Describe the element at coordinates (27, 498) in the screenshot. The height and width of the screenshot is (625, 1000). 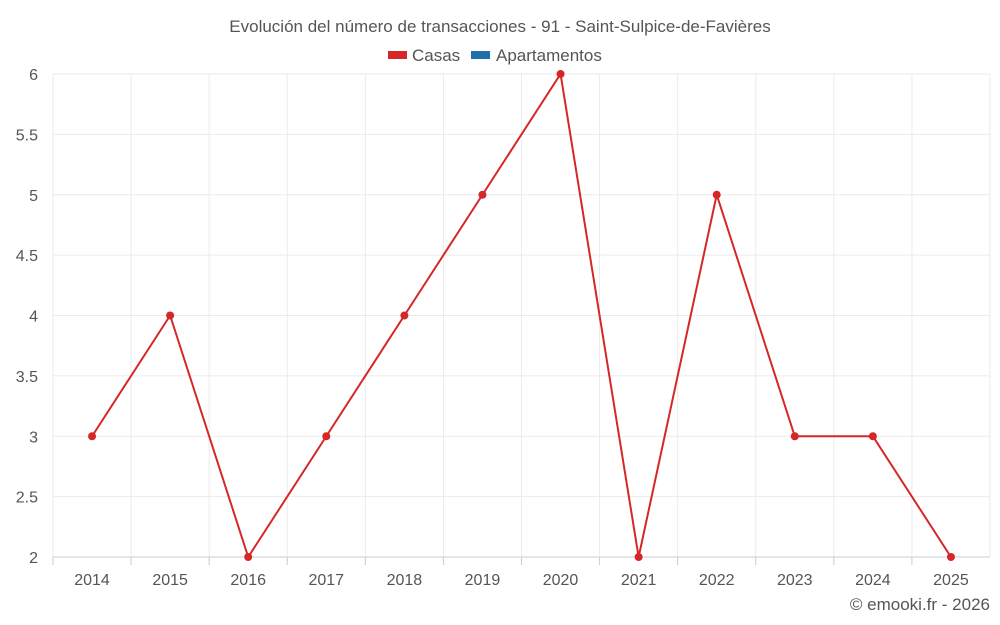
I see `y-tick-label: 2.5` at that location.